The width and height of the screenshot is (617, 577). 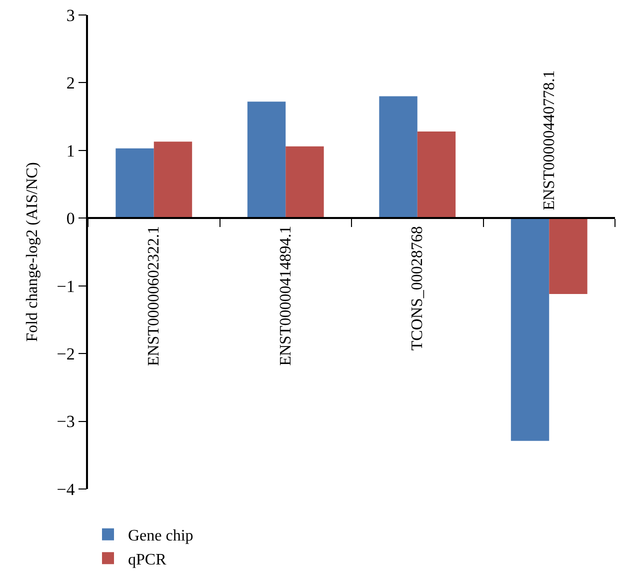 What do you see at coordinates (65, 422) in the screenshot?
I see `y-tick-label: −3` at bounding box center [65, 422].